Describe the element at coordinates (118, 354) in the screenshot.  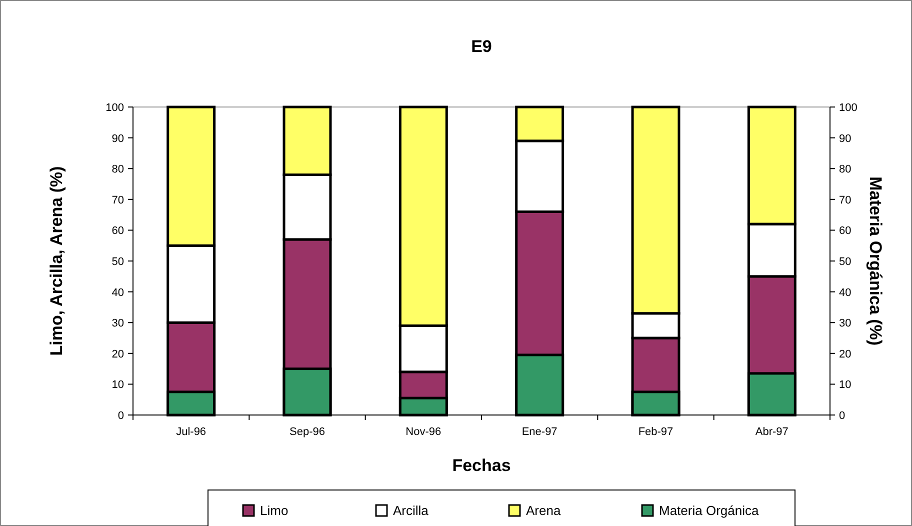
I see `y-tick-label: 20` at that location.